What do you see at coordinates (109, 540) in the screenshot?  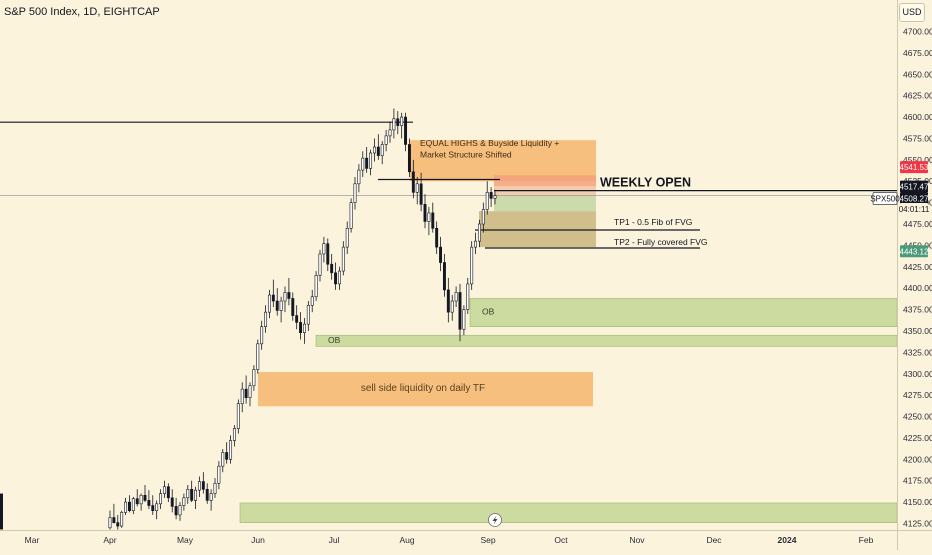 I see `time-tick-label: Apr` at bounding box center [109, 540].